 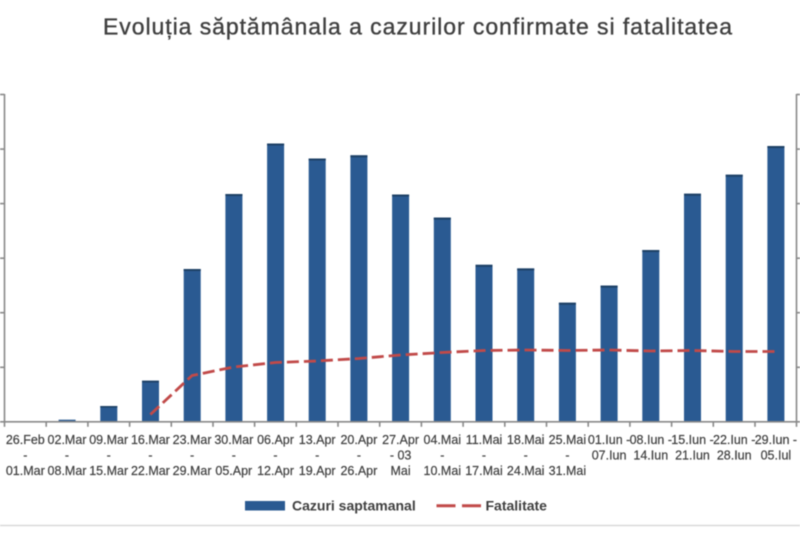 I want to click on svg-text: 10.Mai, so click(x=443, y=471).